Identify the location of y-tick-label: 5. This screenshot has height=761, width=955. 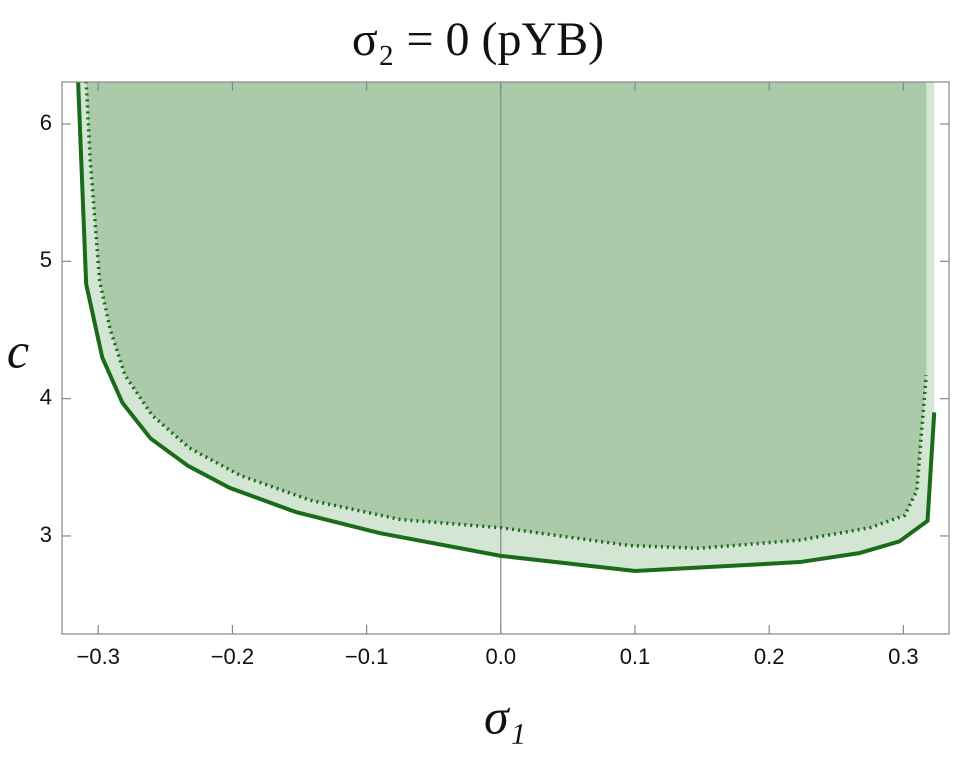
(46, 259).